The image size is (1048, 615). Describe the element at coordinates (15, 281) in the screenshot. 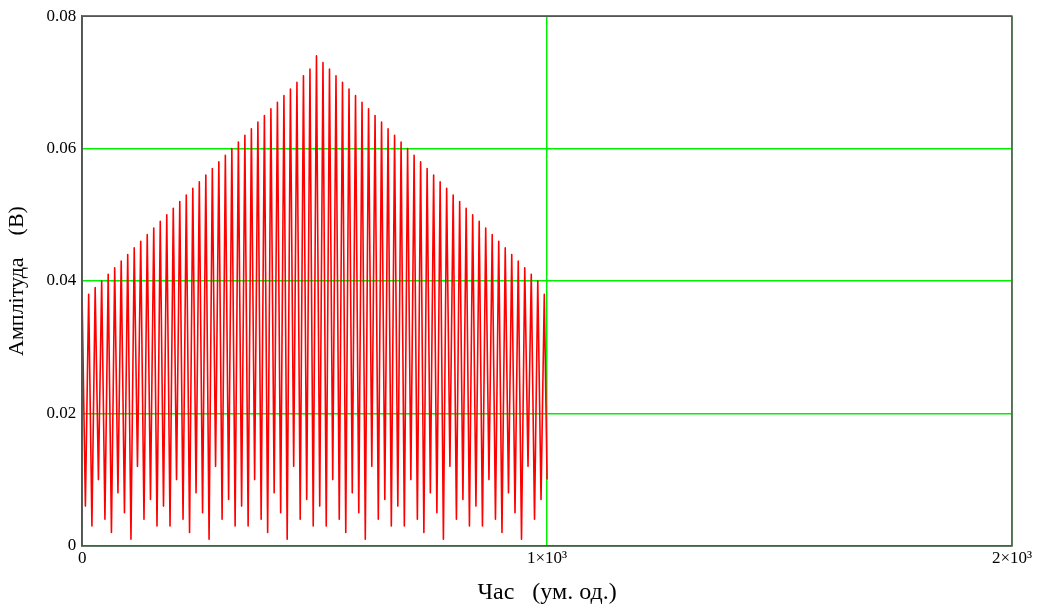

I see `y-axis-title: Амплітуда (В)` at that location.